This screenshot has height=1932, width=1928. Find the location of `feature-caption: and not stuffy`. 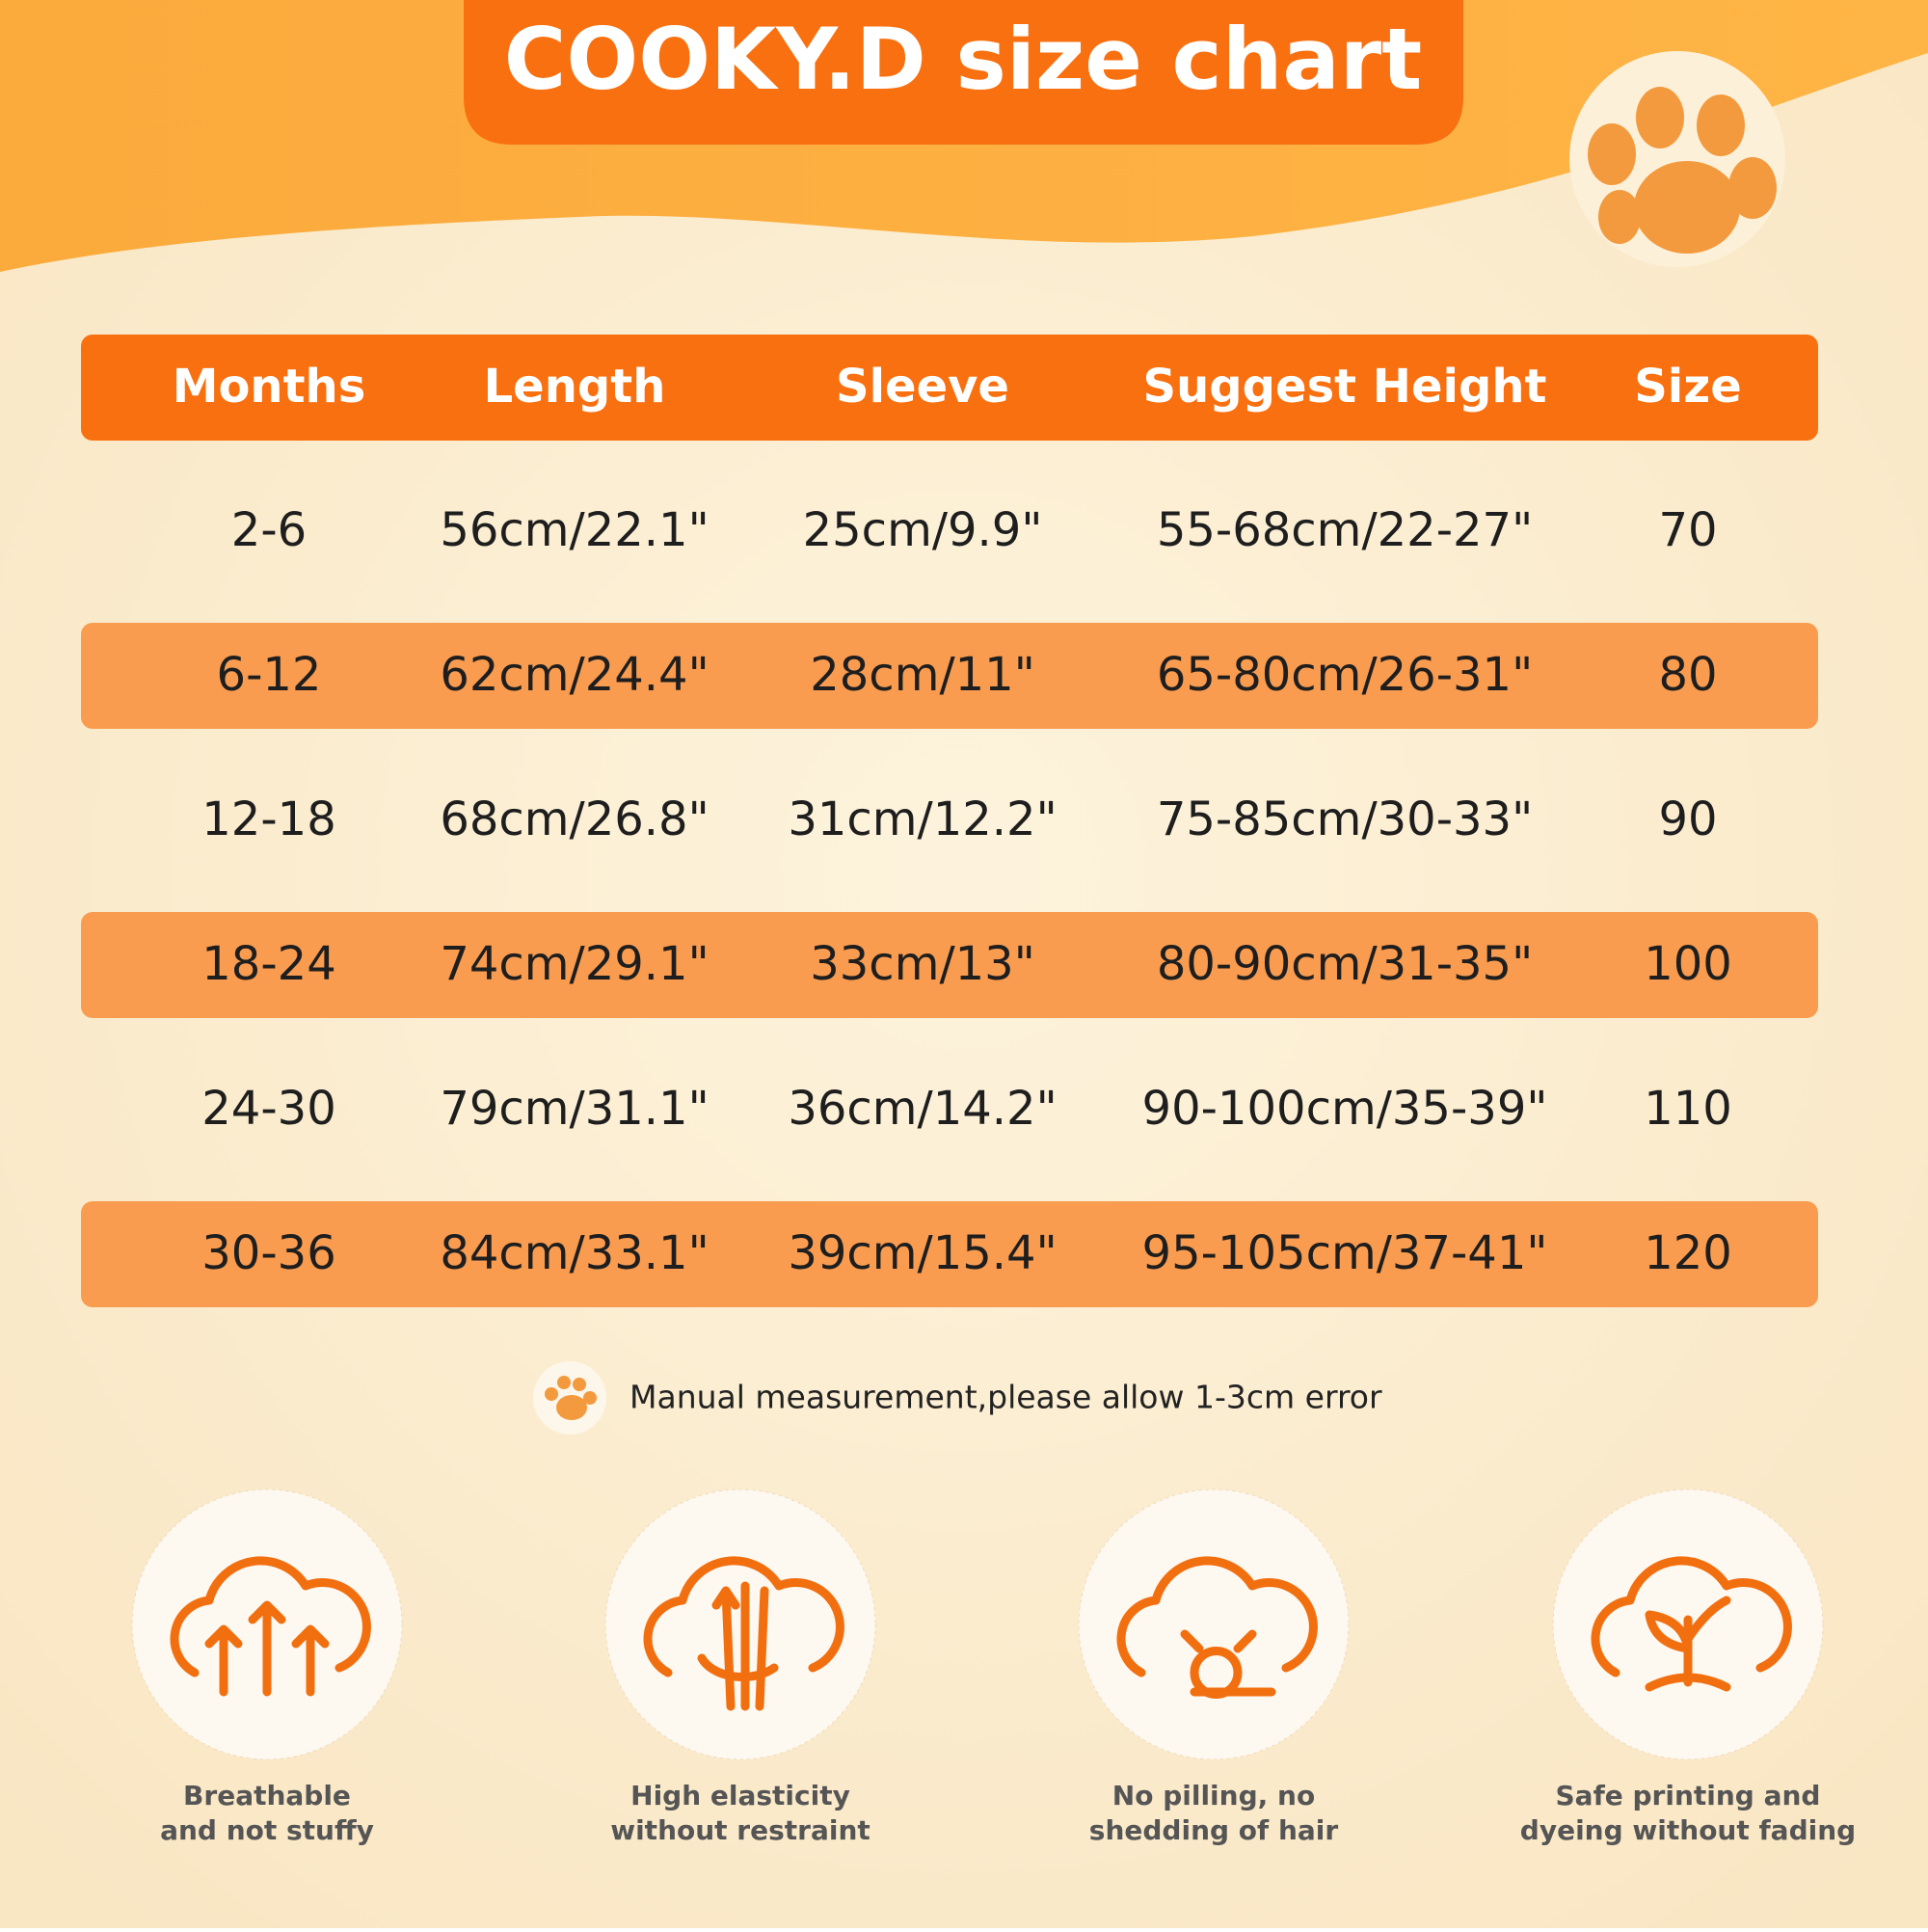

feature-caption: and not stuffy is located at coordinates (267, 1830).